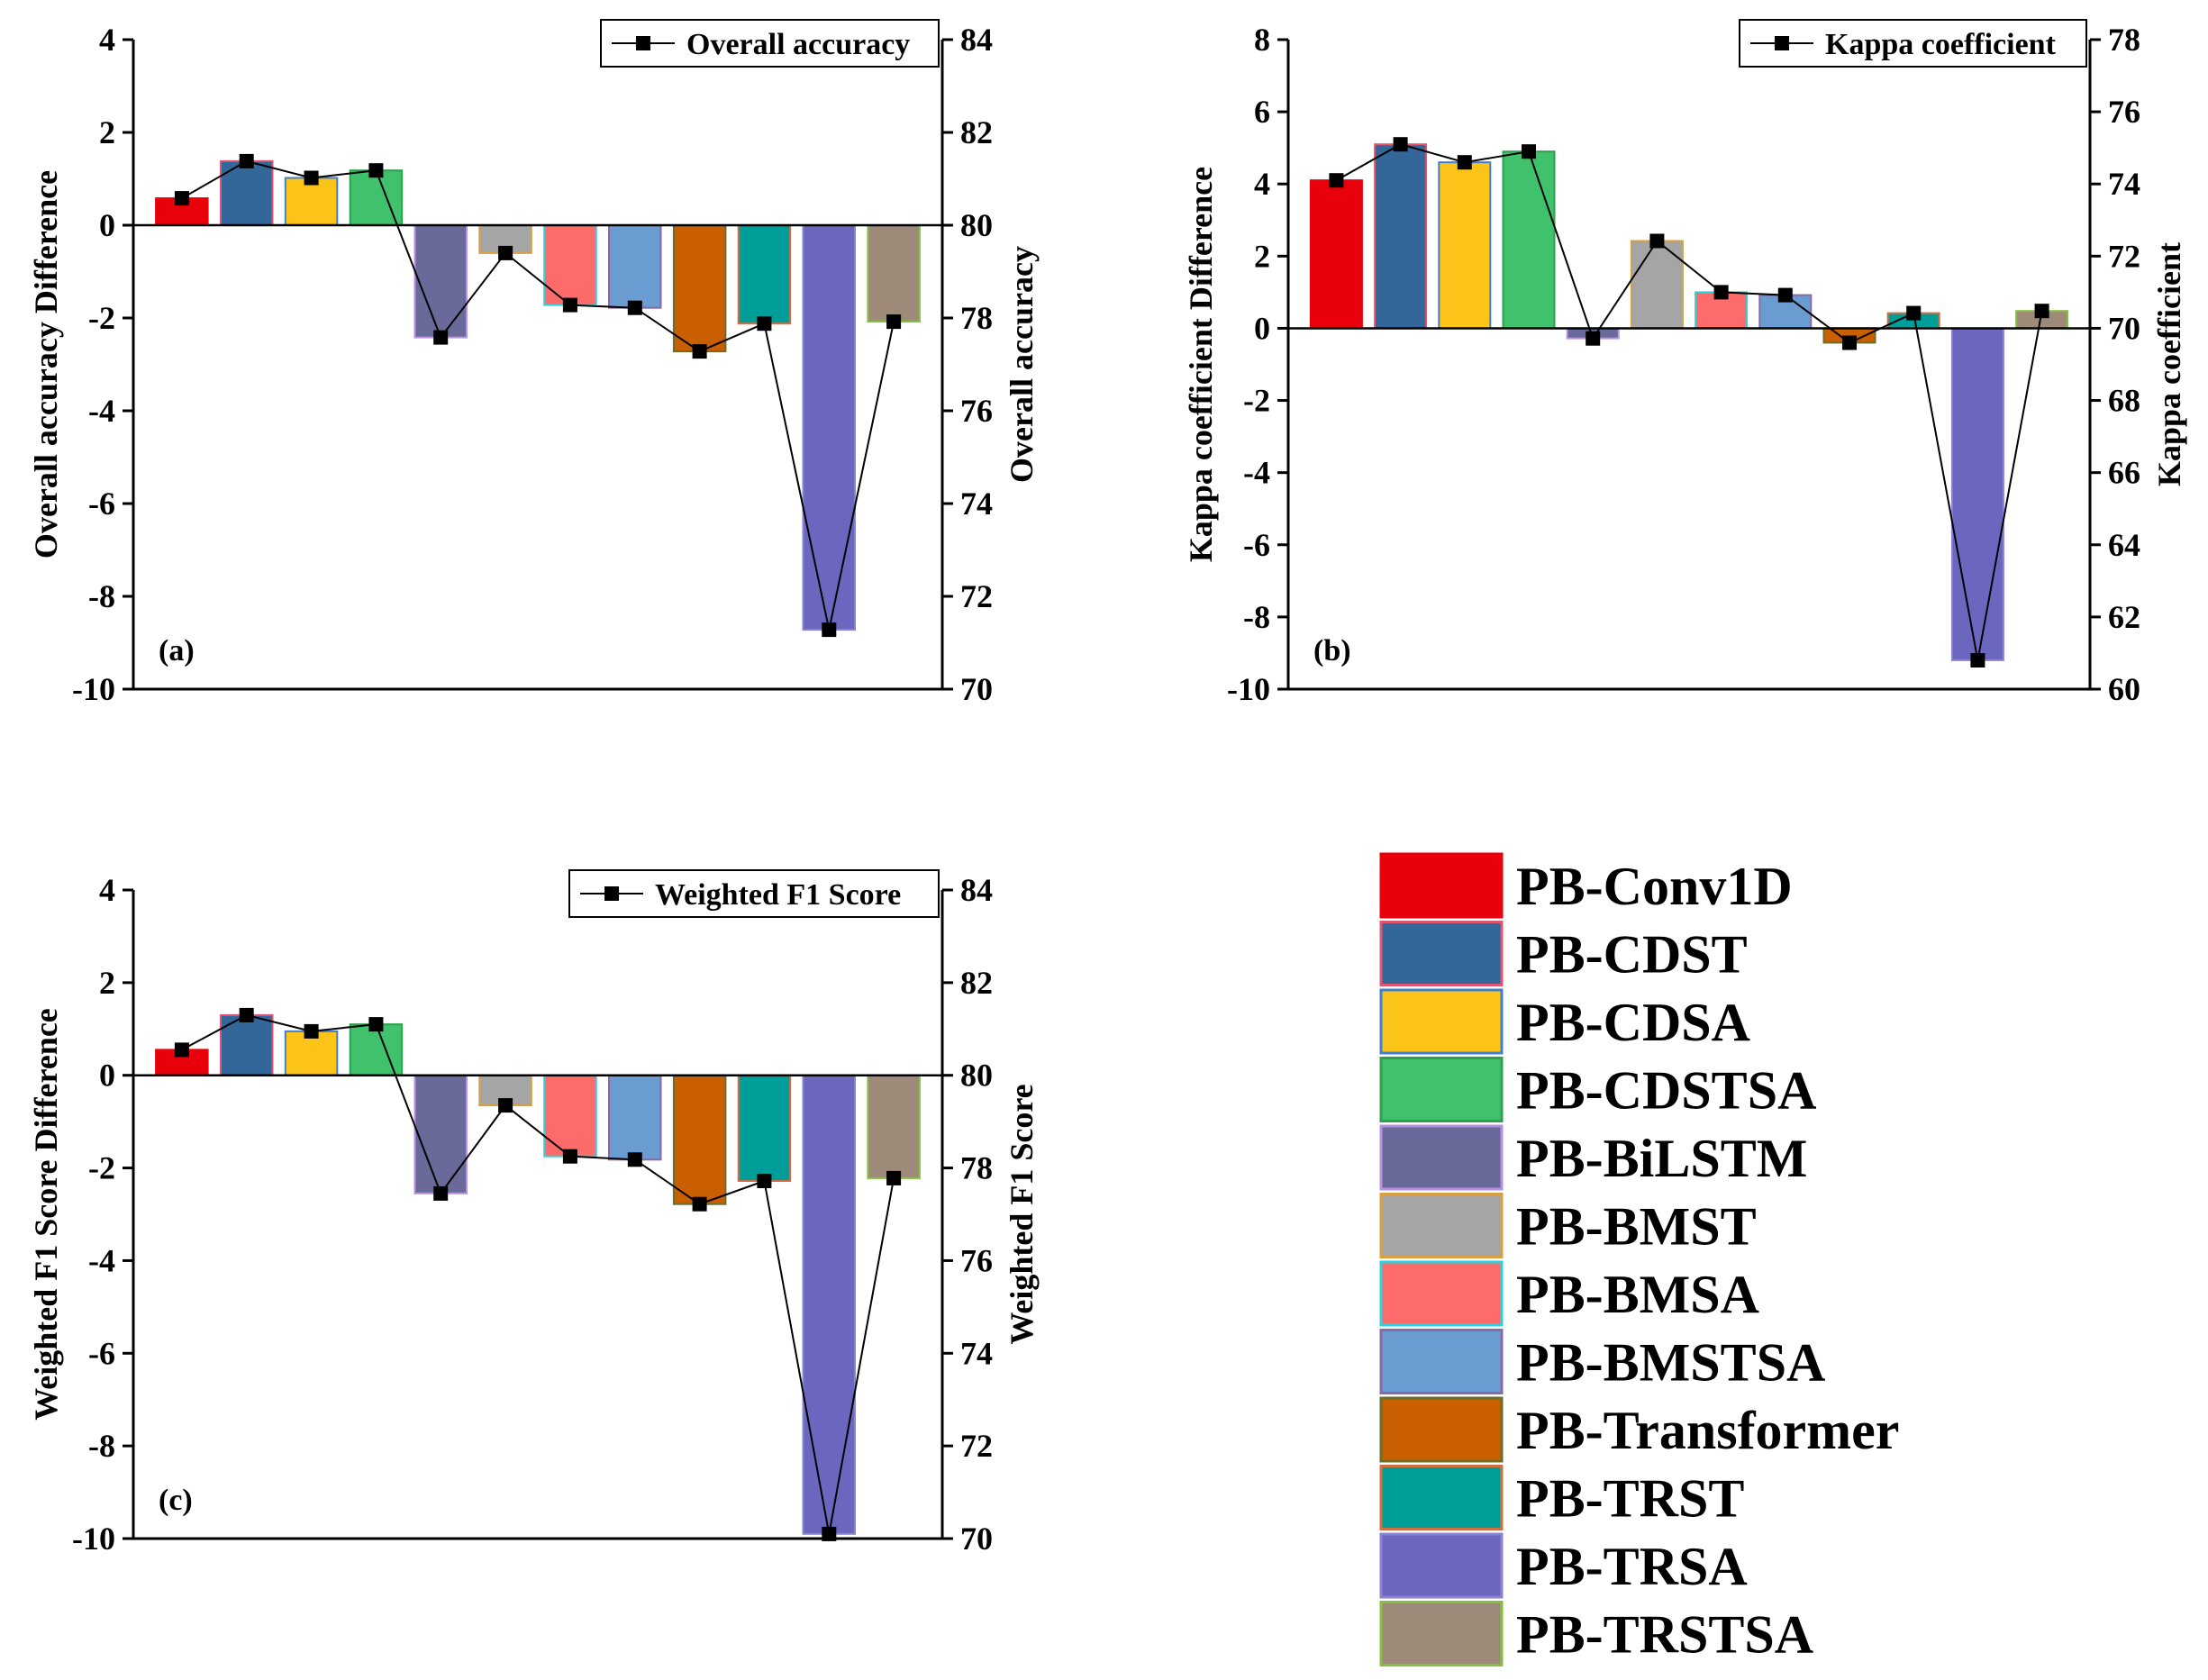 The image size is (2208, 1680). Describe the element at coordinates (1022, 1214) in the screenshot. I see `right-axis-title: Weighted F1 Score` at that location.